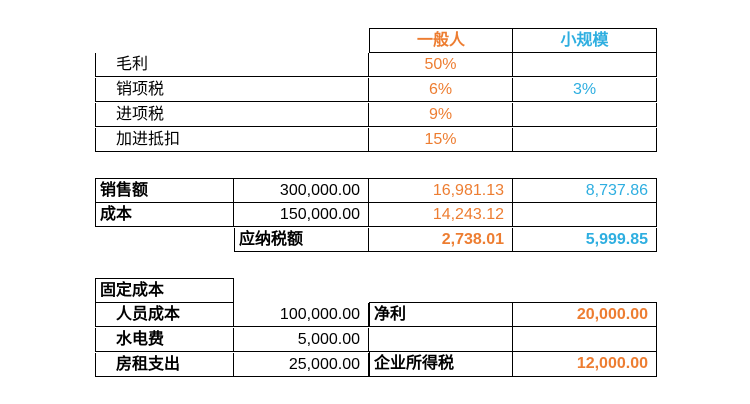 The width and height of the screenshot is (750, 404). Describe the element at coordinates (585, 215) in the screenshot. I see `cost-small` at that location.